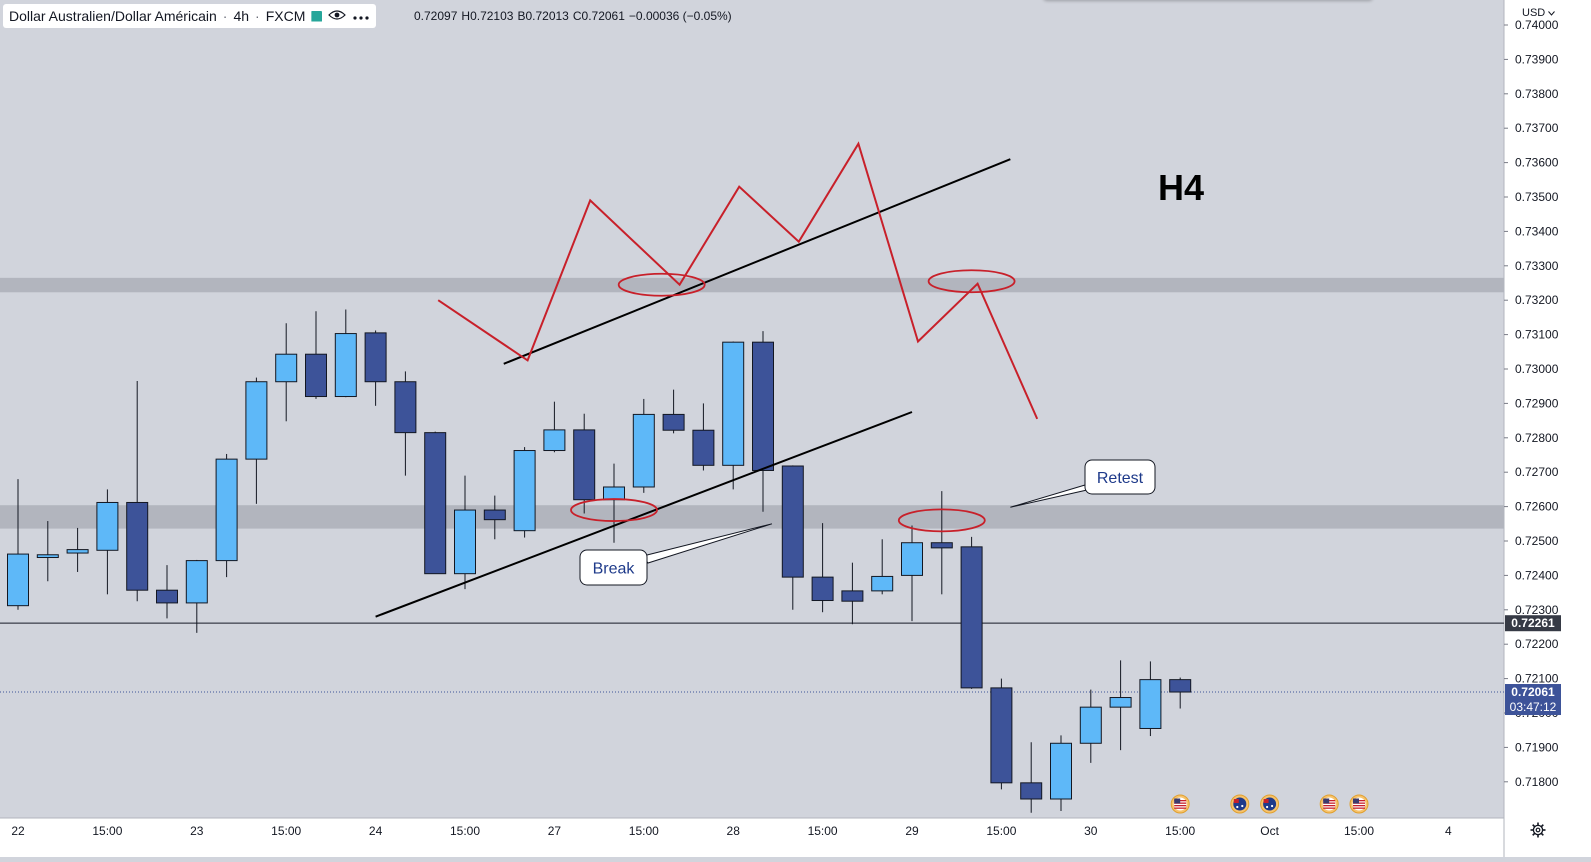 The width and height of the screenshot is (1591, 862). I want to click on price-tick-label: 0.72200, so click(1537, 644).